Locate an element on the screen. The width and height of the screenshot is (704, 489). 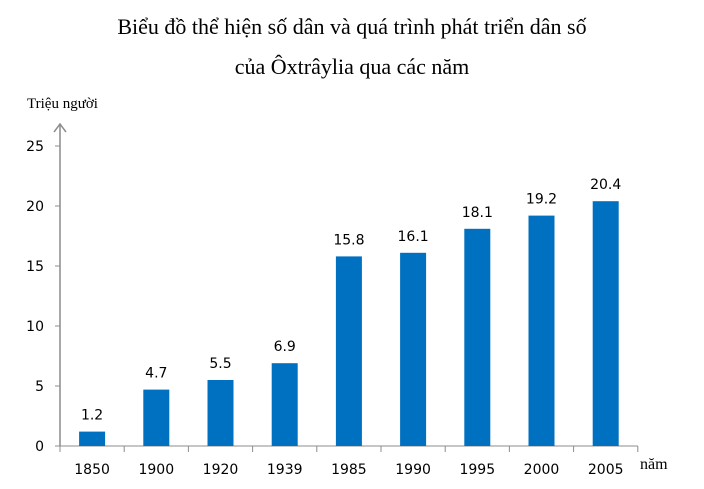
y-axis-label: Triệu người is located at coordinates (62, 104).